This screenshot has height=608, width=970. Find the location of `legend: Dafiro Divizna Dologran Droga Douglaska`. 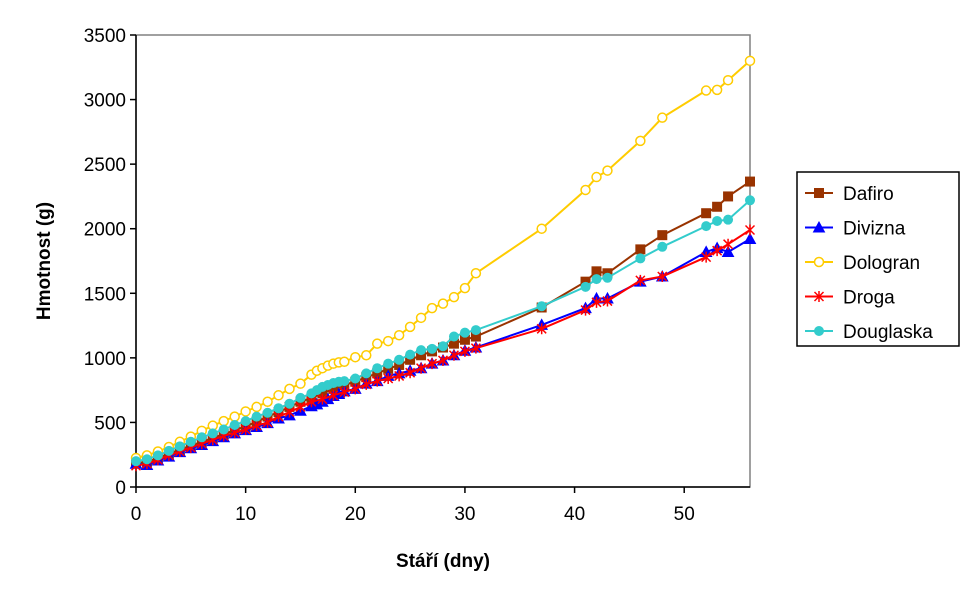

legend: Dafiro Divizna Dologran Droga Douglaska is located at coordinates (878, 259).